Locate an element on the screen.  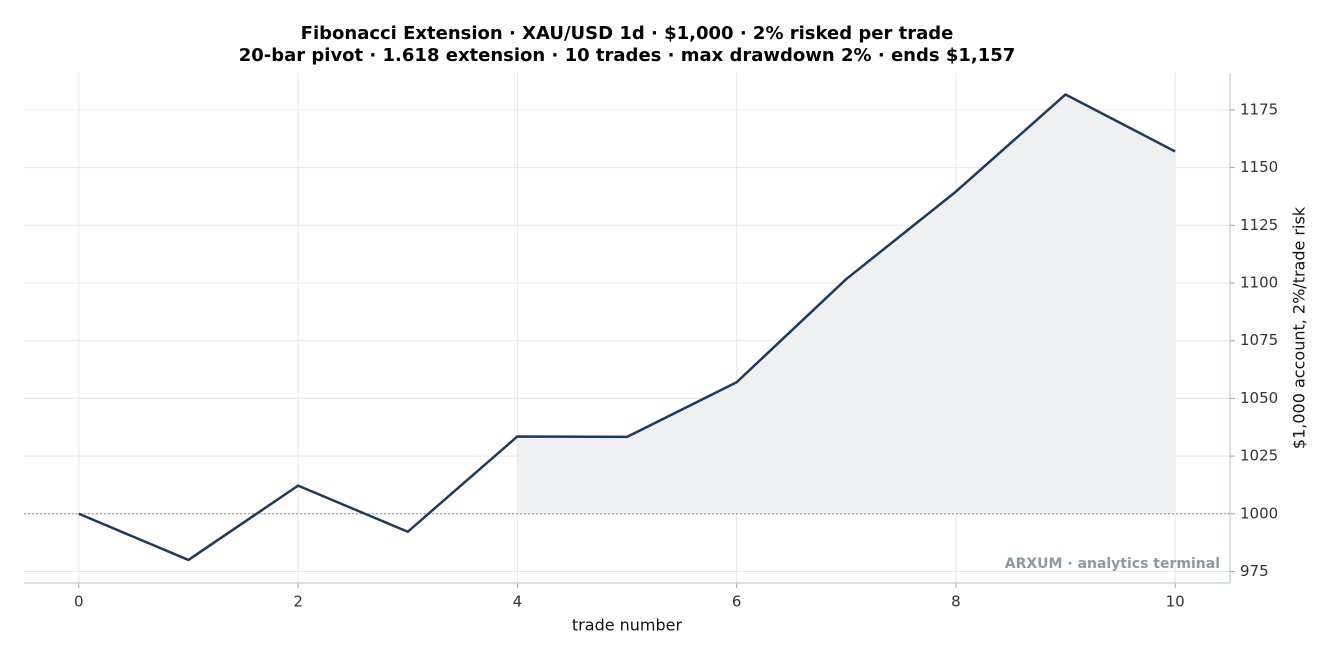
x-tick-label: 10 is located at coordinates (1175, 602).